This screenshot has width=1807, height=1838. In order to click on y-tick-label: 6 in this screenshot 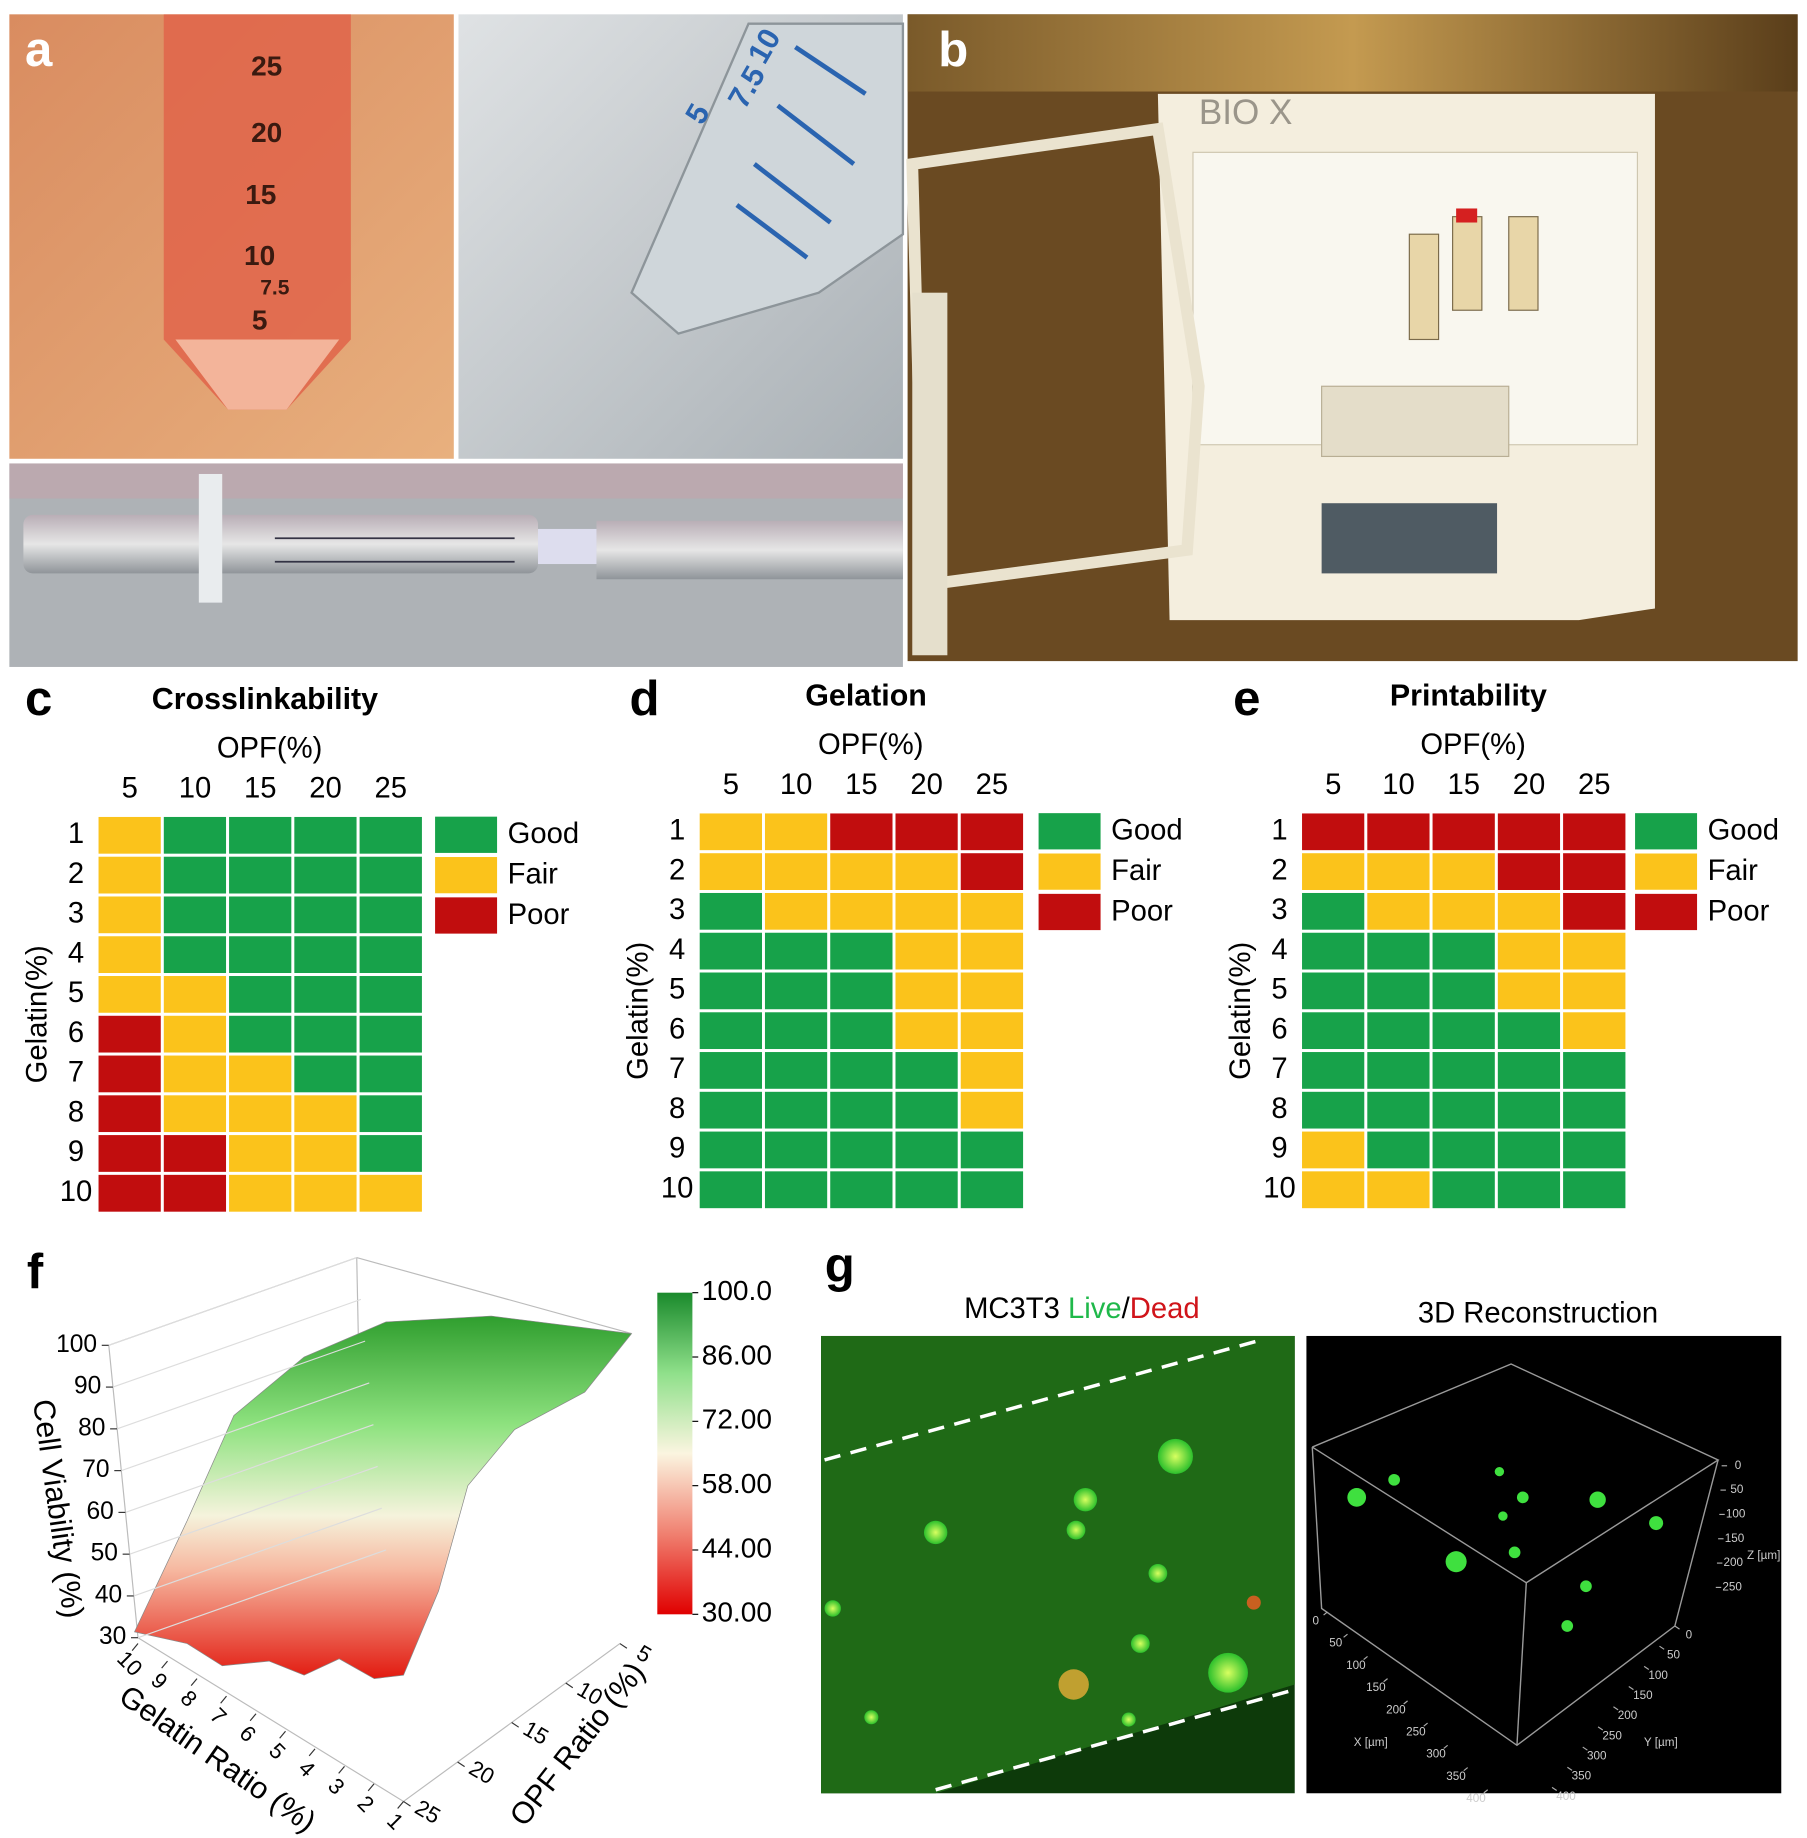, I will do `click(1279, 1029)`.